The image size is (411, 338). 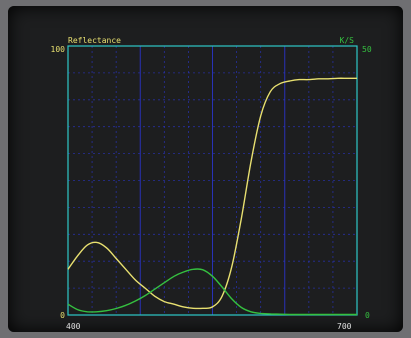 I want to click on left-axis-label: Reflectance, so click(x=94, y=40).